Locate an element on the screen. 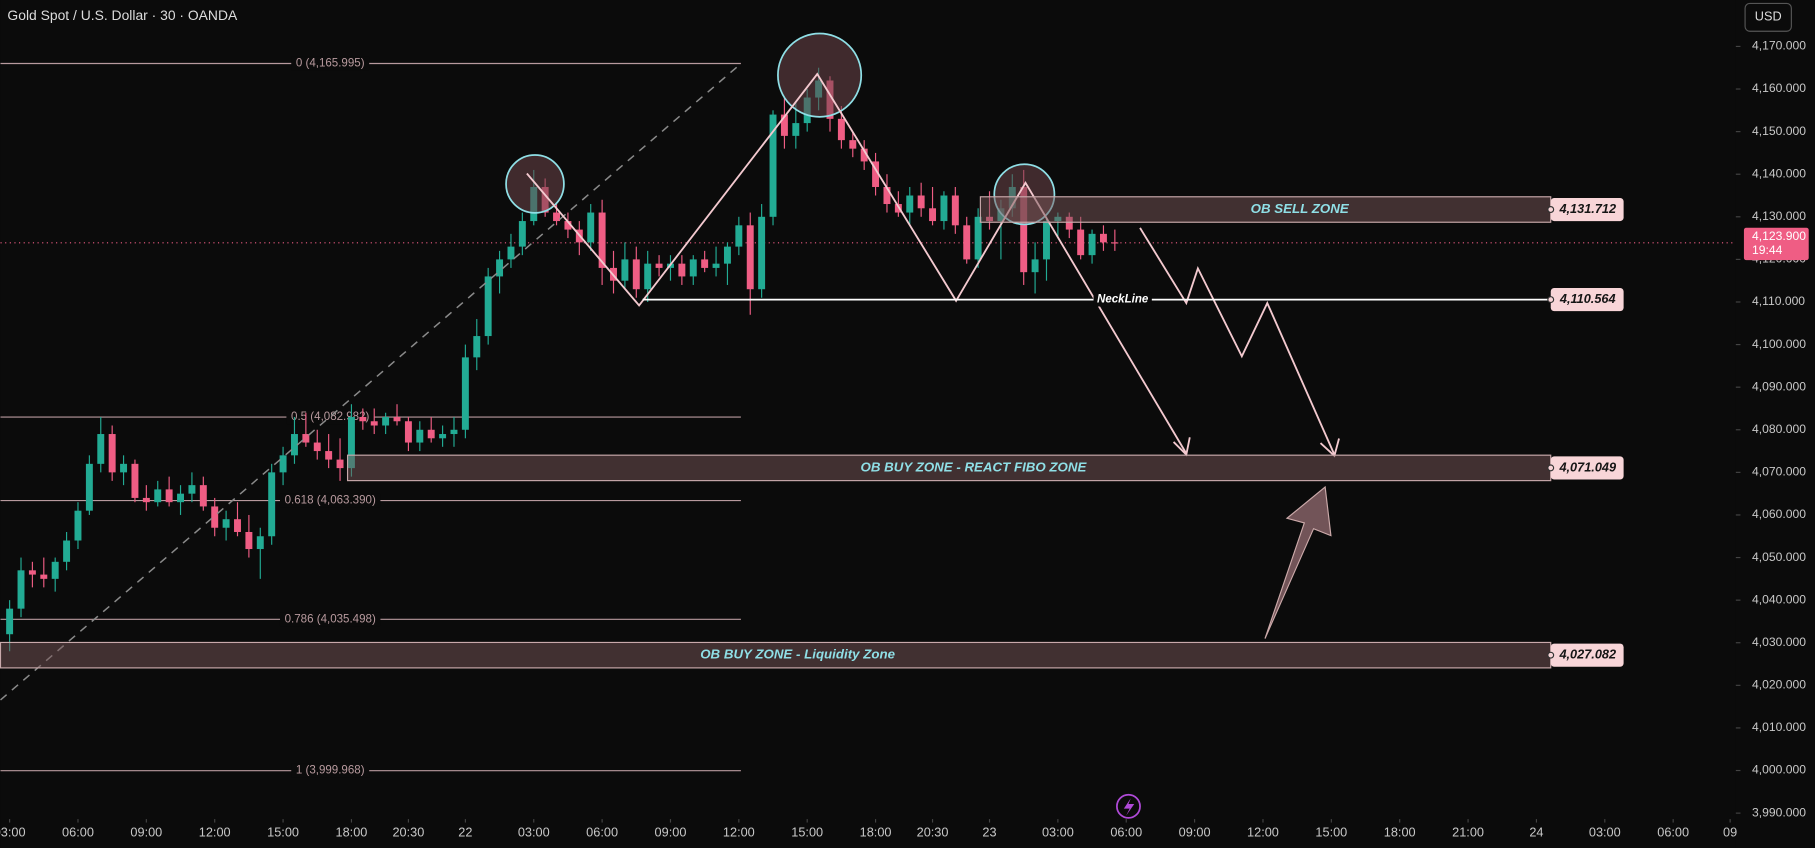  y-tick-label: 4,010.000 is located at coordinates (1779, 727).